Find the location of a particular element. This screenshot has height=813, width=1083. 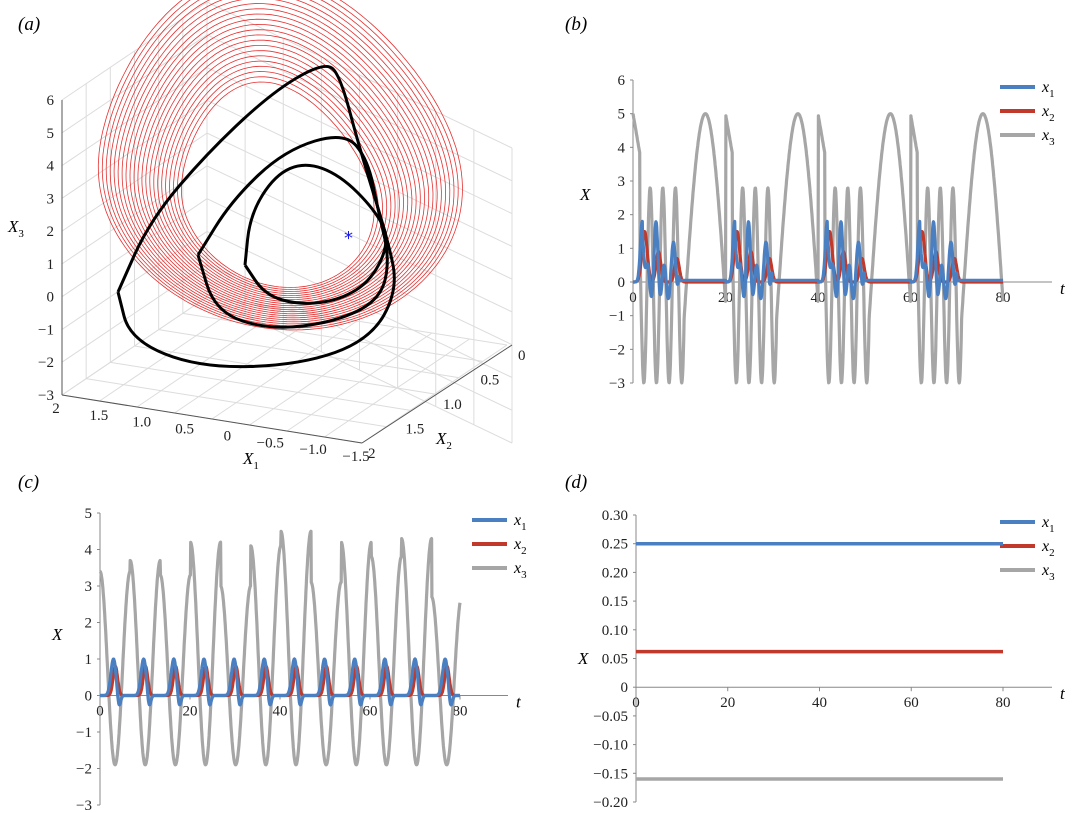

y-tick-label: −0.05 is located at coordinates (610, 717).